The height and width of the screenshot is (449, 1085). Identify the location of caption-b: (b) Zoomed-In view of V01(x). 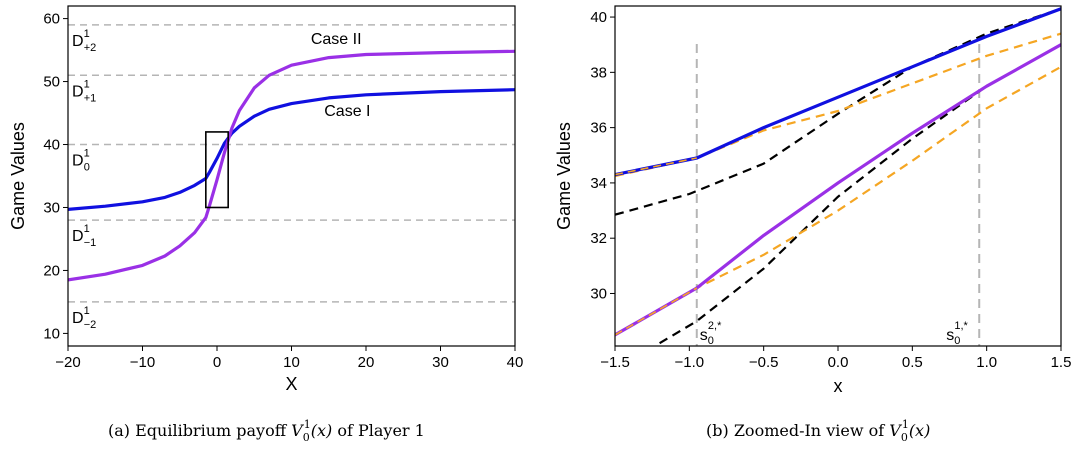
(818, 431).